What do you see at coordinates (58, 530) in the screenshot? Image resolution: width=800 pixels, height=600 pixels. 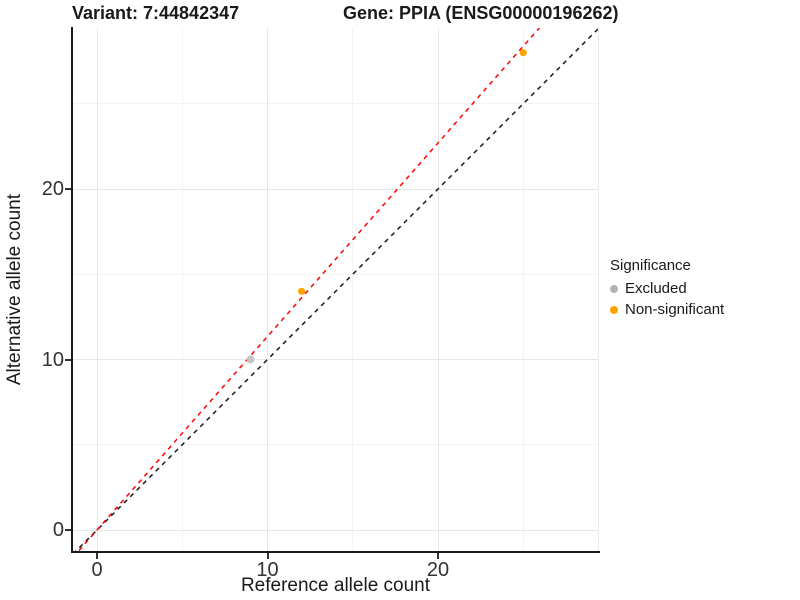 I see `y-tick-label: 0` at bounding box center [58, 530].